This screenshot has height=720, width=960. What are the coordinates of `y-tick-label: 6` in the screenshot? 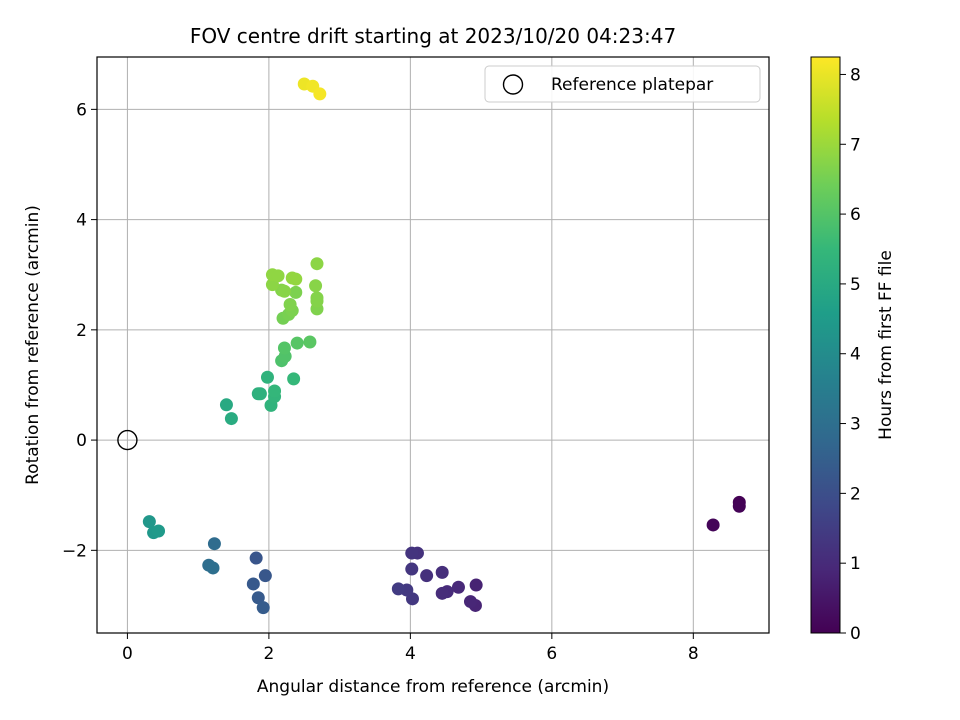 It's located at (81, 110).